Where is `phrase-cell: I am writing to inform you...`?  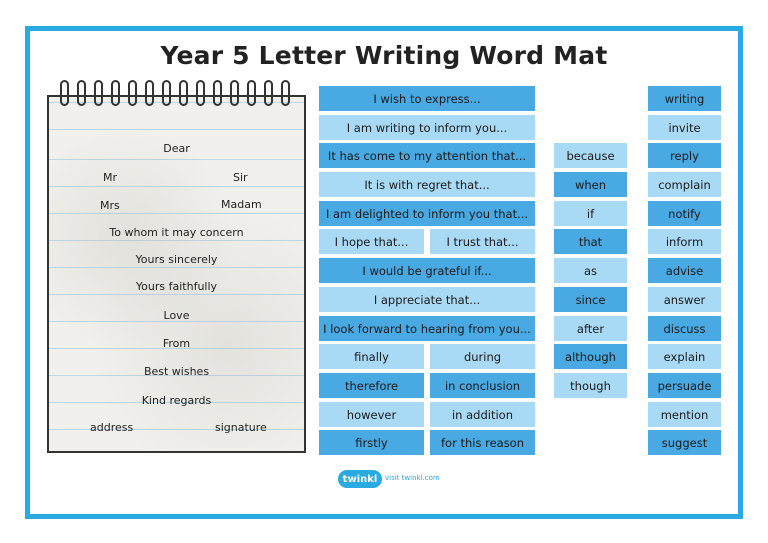 phrase-cell: I am writing to inform you... is located at coordinates (427, 127).